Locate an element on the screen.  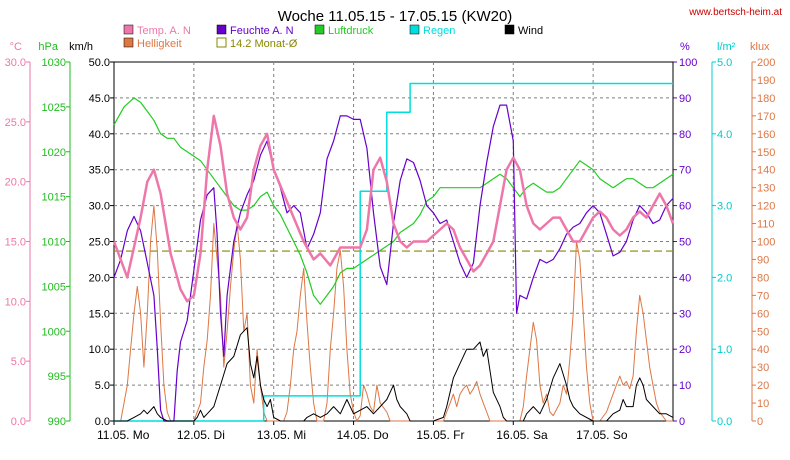
temp-tick-label: 0.0 is located at coordinates (18, 422).